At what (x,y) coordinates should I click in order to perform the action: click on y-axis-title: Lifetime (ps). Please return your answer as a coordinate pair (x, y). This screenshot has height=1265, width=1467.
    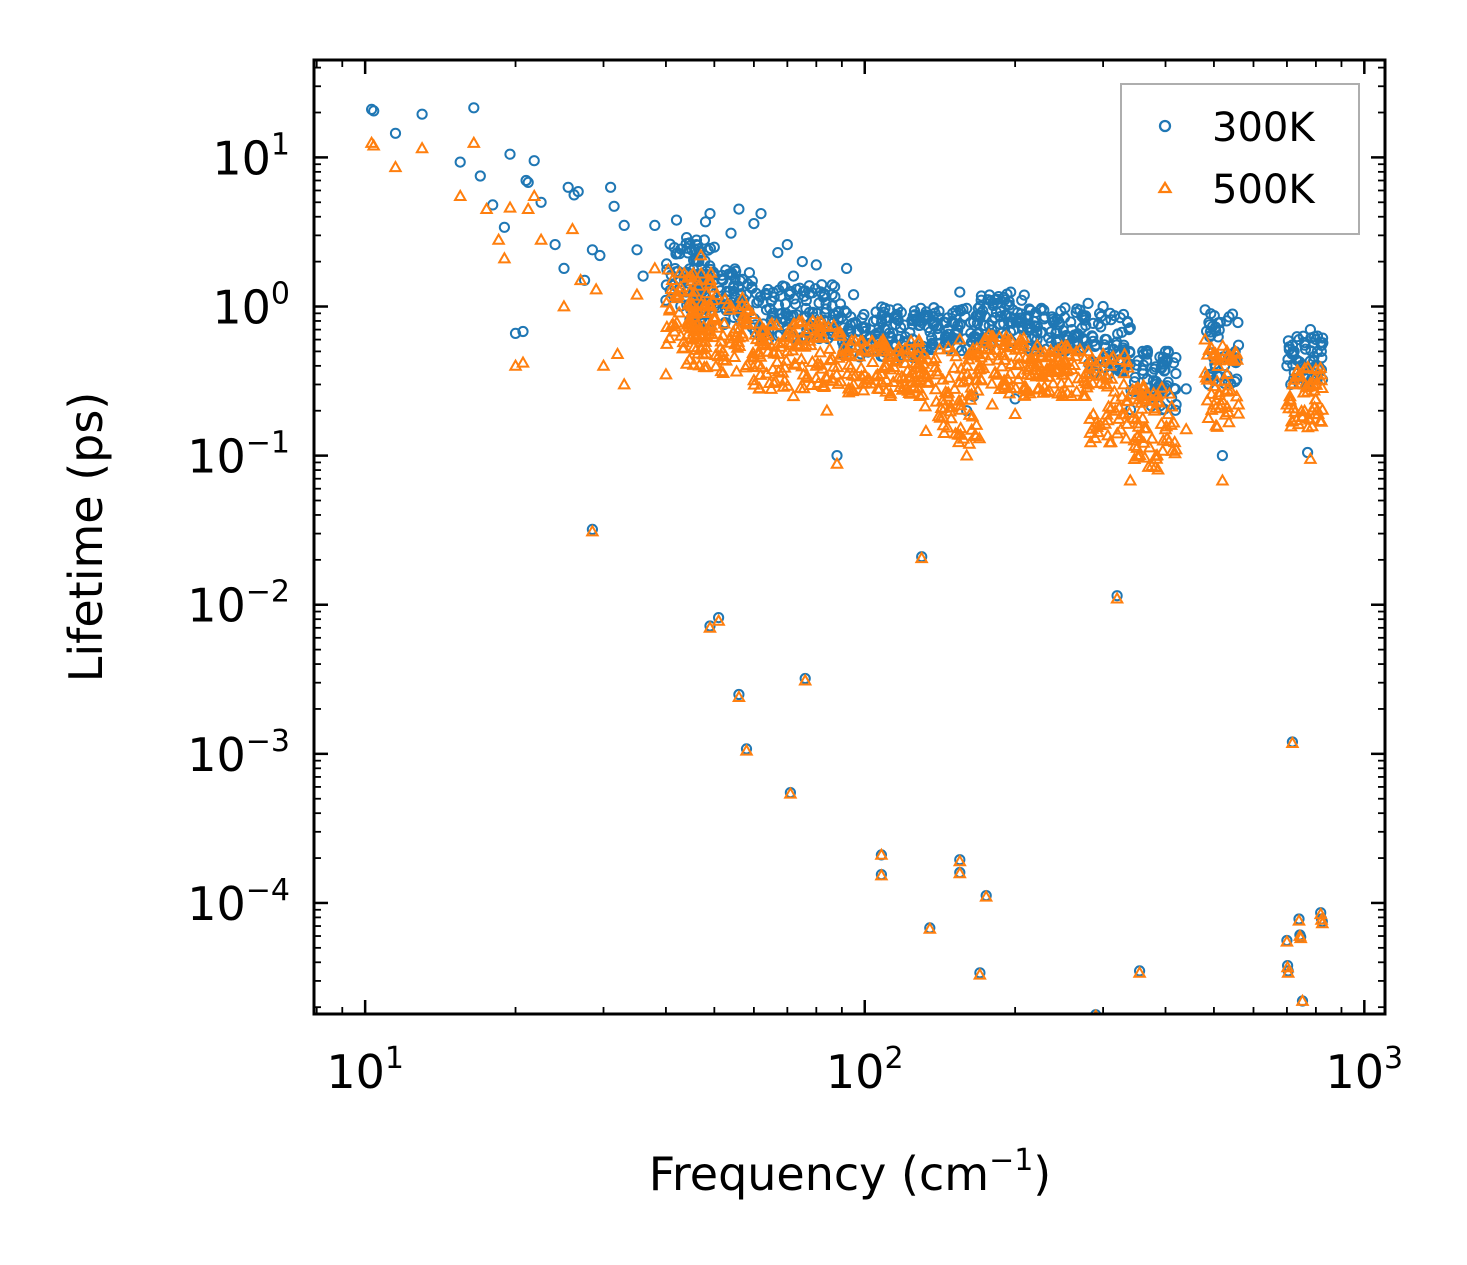
    Looking at the image, I should click on (86, 537).